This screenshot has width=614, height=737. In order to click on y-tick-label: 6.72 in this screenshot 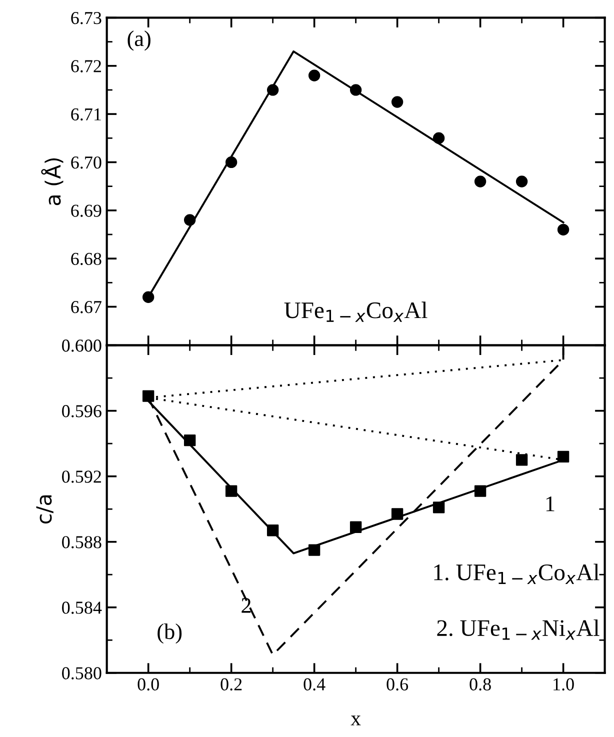, I will do `click(86, 66)`.